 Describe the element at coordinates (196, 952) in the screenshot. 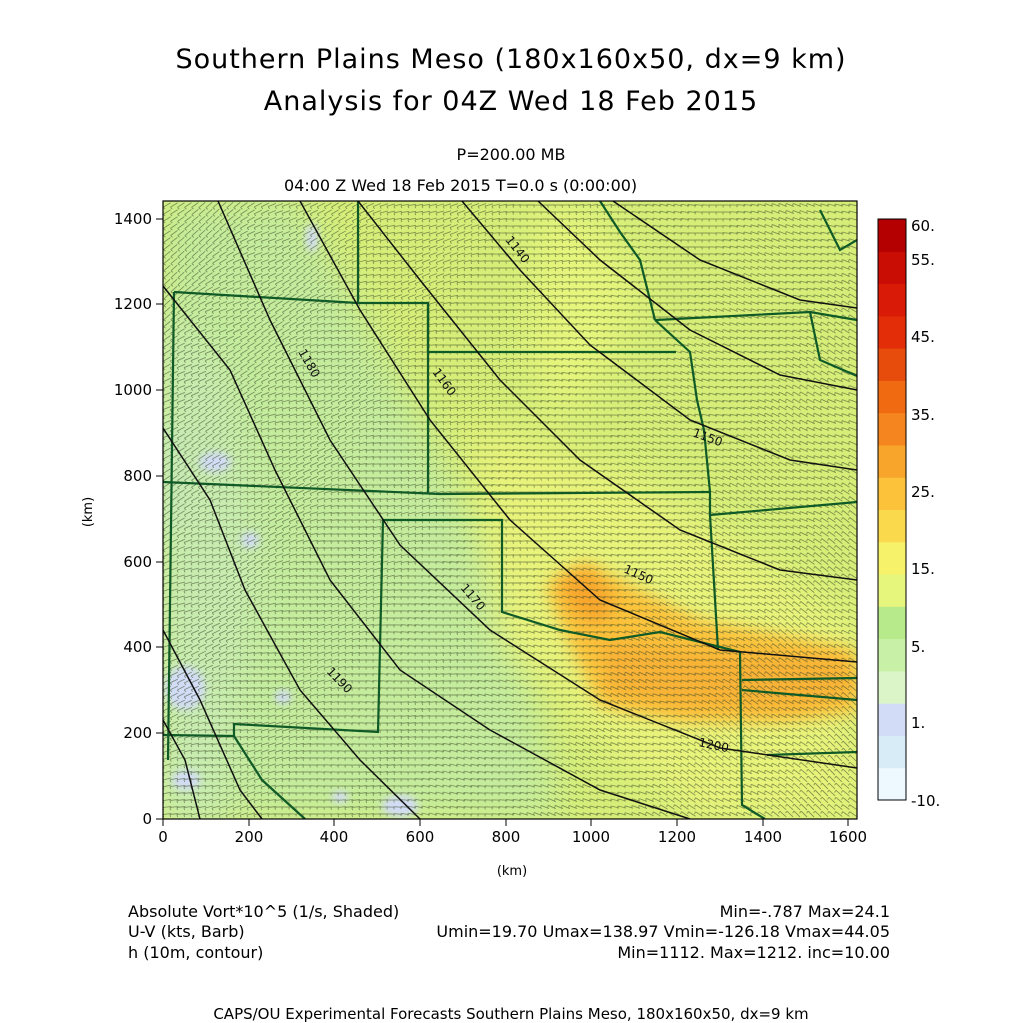

I see `legend-height-name: h (10m, contour)` at that location.